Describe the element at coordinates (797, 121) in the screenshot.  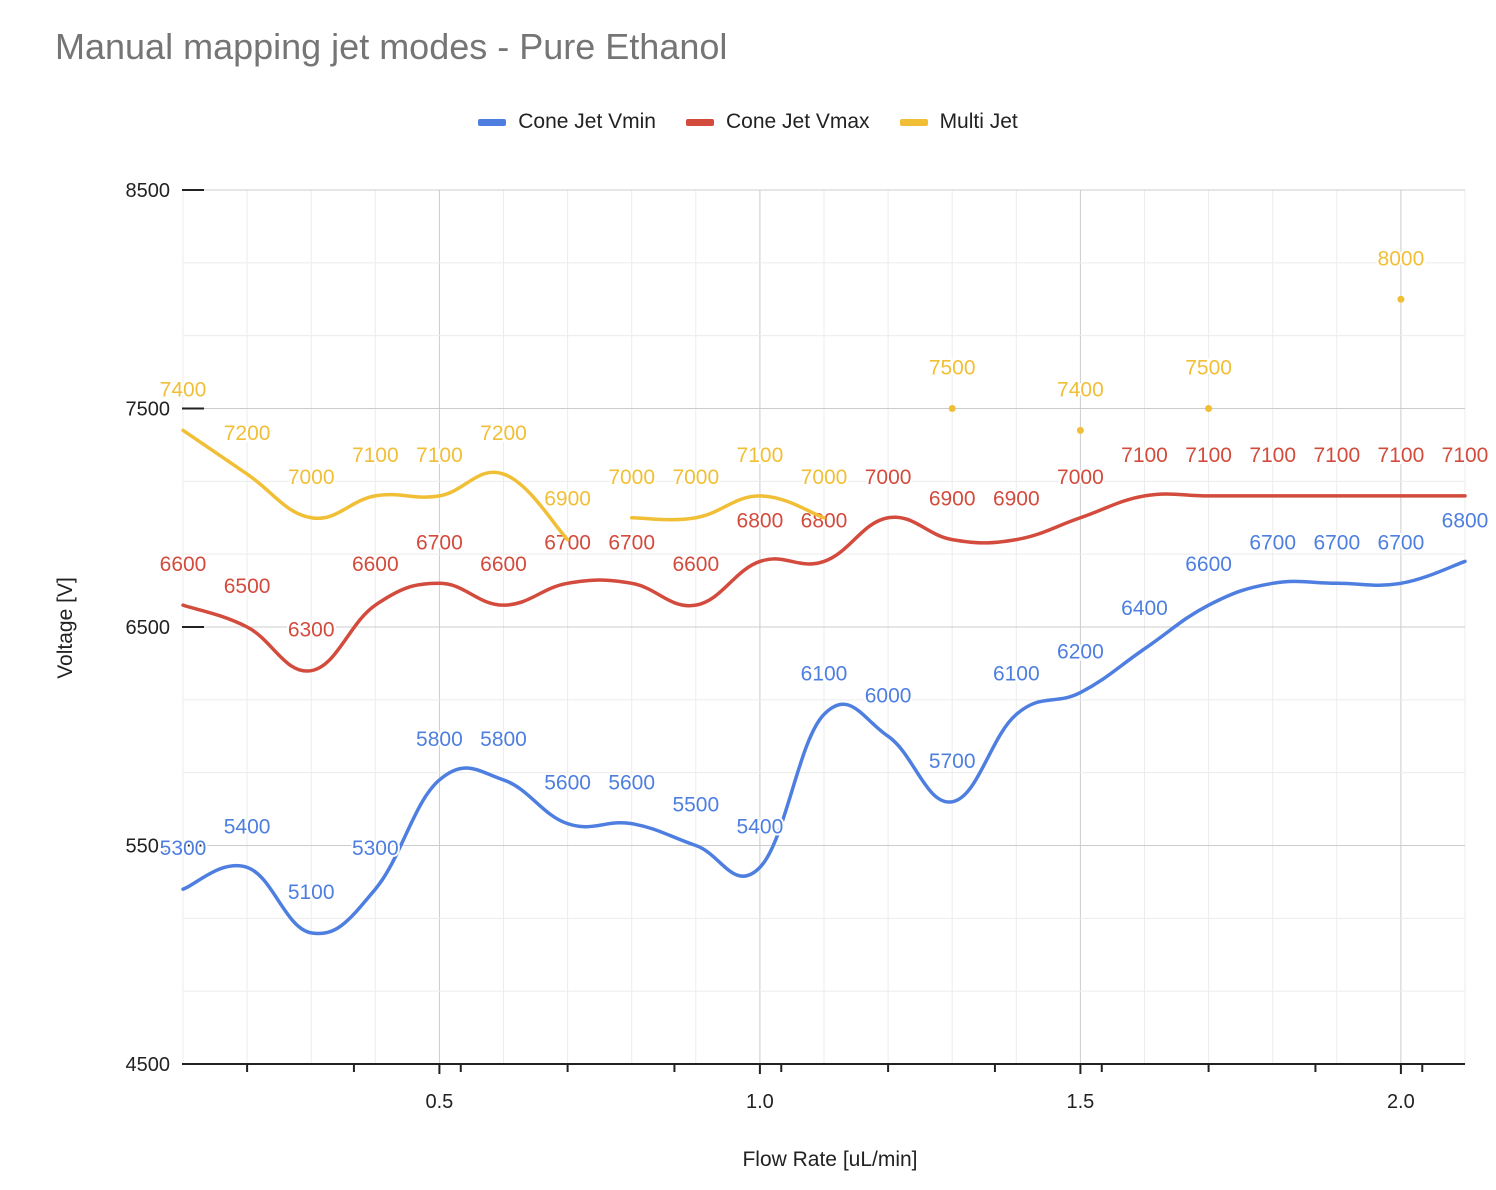
I see `legend-label-cone-jet-vmax: Cone Jet Vmax` at that location.